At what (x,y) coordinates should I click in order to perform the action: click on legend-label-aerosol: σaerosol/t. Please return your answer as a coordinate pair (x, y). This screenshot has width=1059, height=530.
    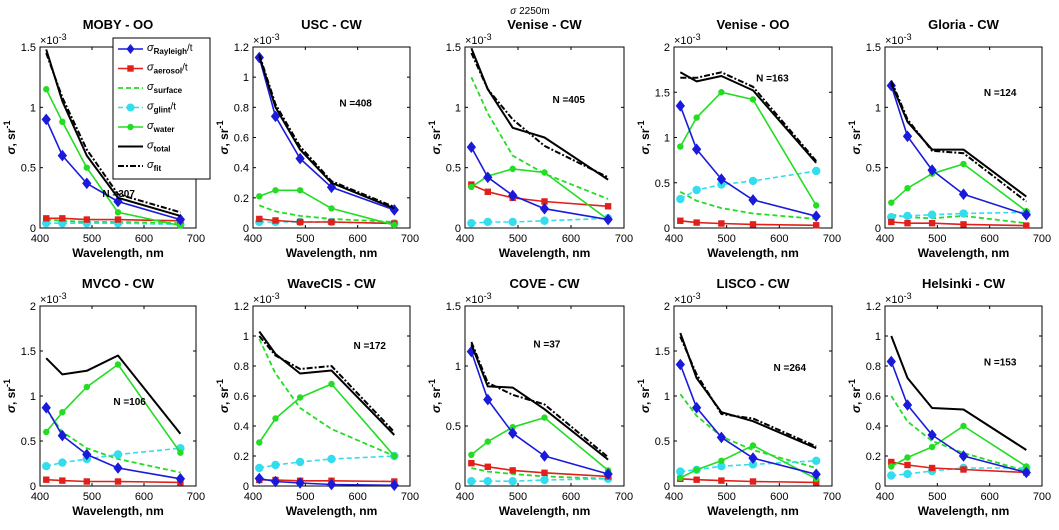
    Looking at the image, I should click on (167, 69).